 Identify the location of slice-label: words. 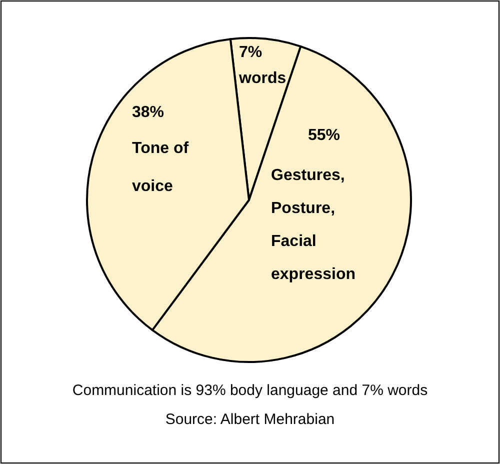
(262, 78).